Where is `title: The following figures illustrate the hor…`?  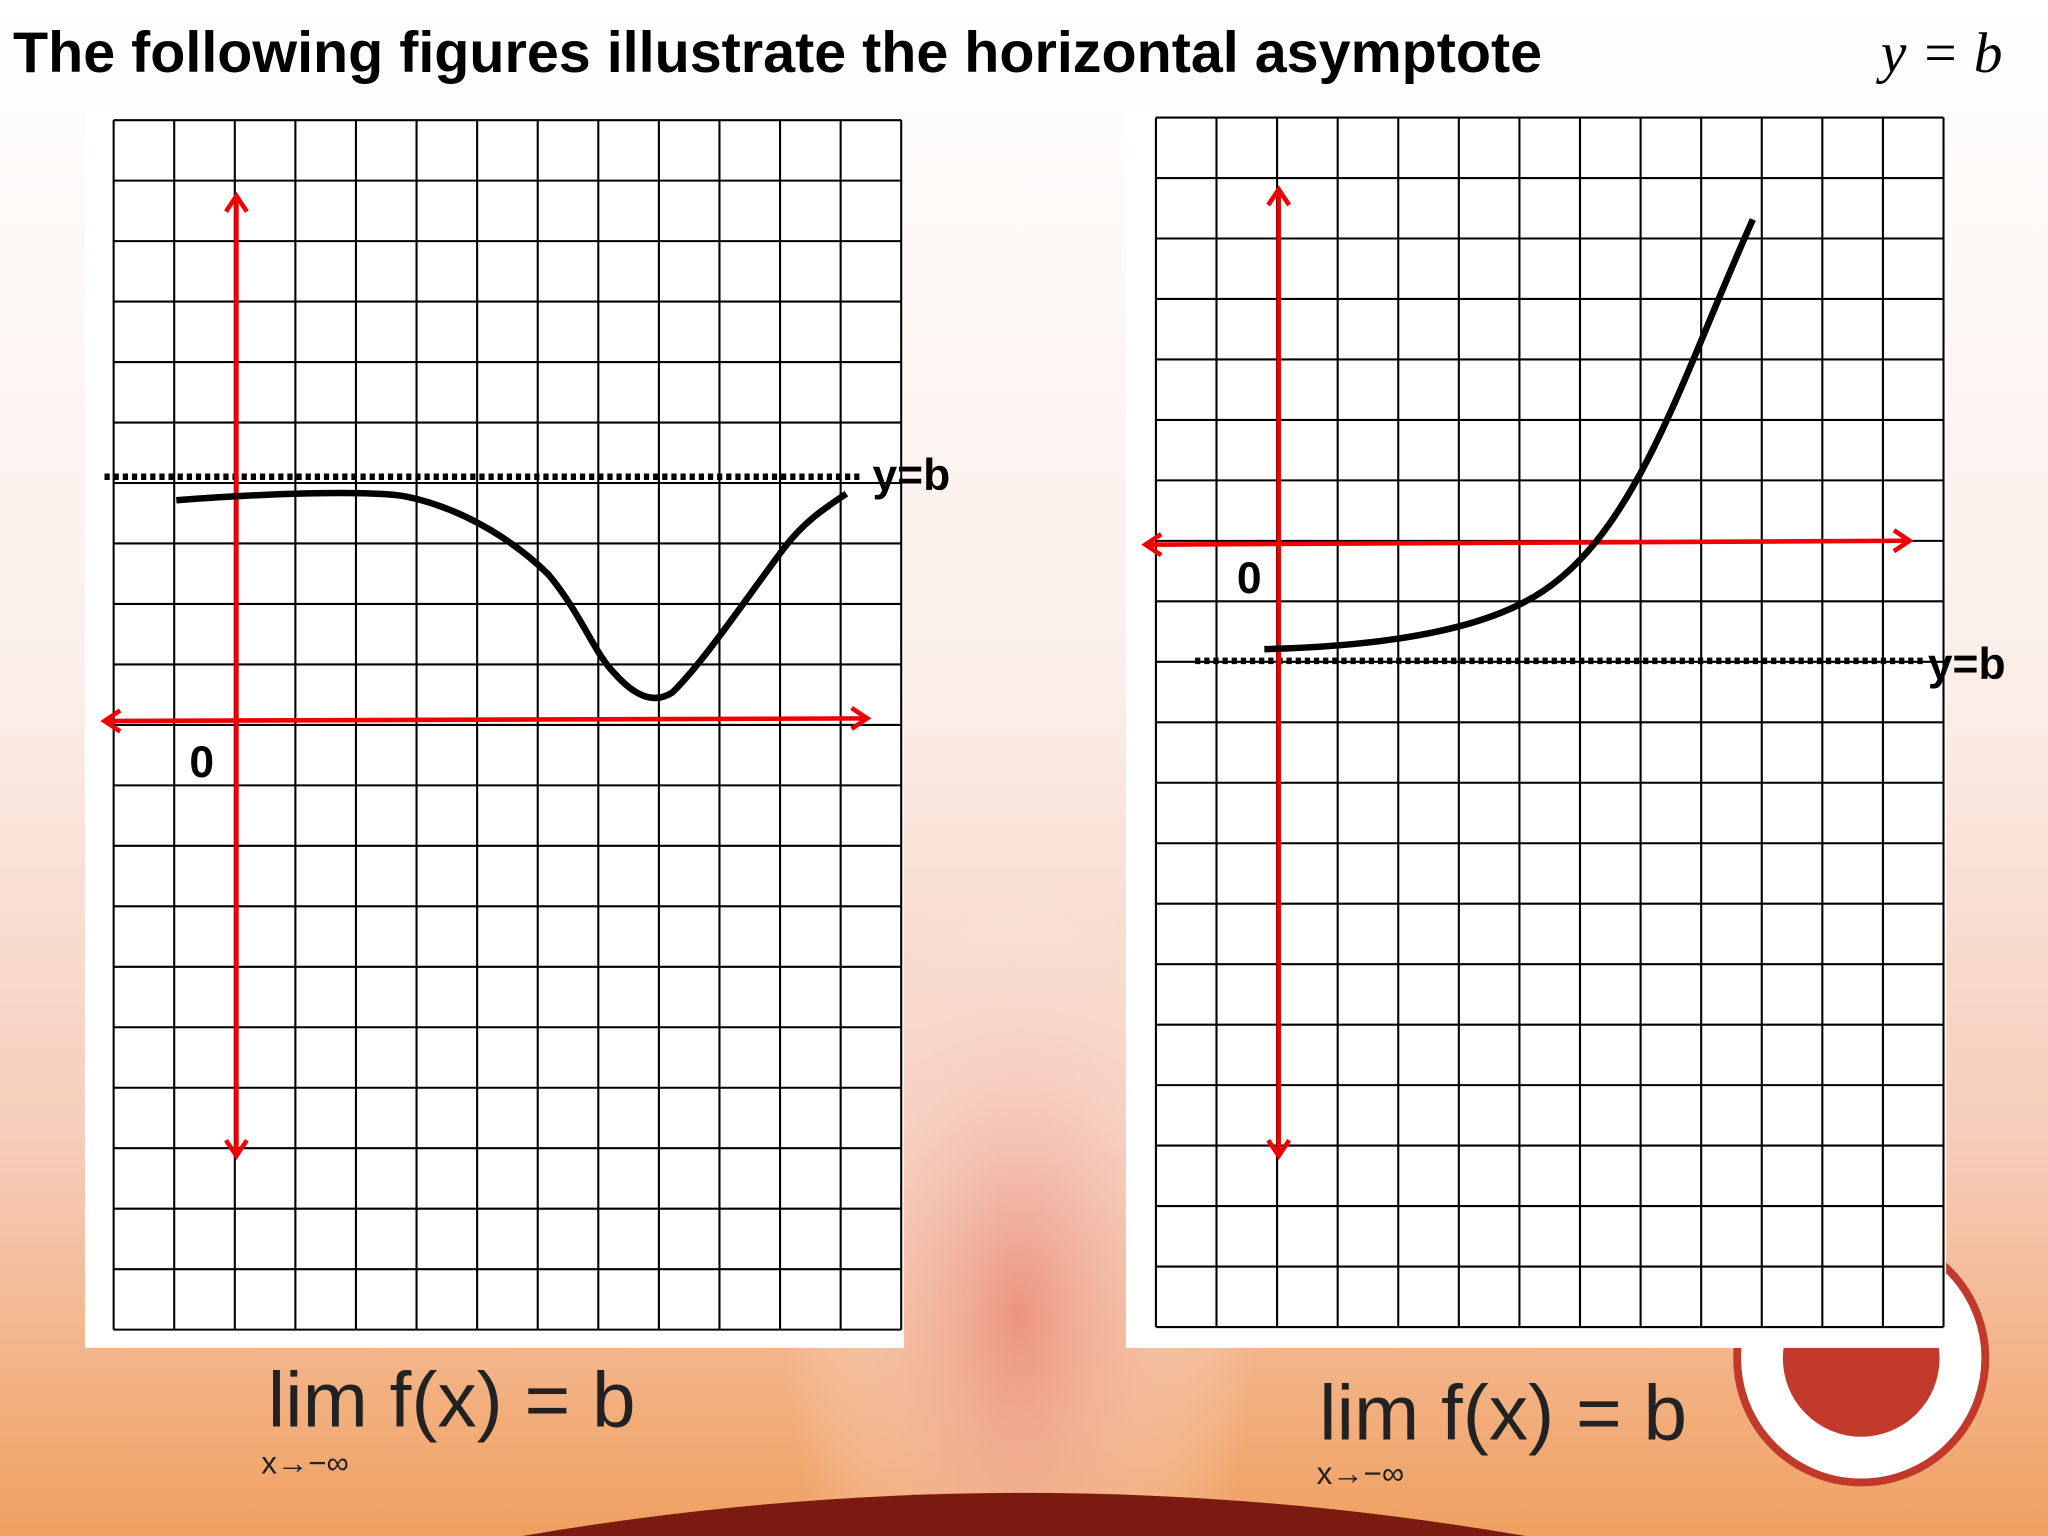 title: The following figures illustrate the hor… is located at coordinates (777, 53).